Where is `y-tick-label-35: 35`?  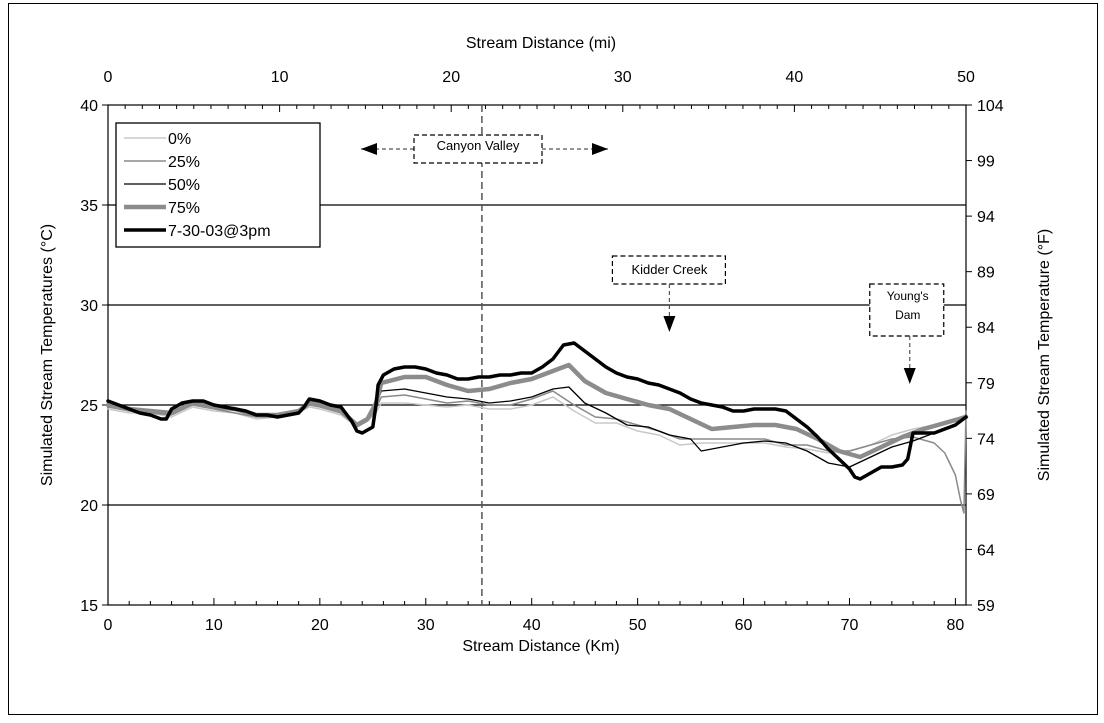 y-tick-label-35: 35 is located at coordinates (89, 206).